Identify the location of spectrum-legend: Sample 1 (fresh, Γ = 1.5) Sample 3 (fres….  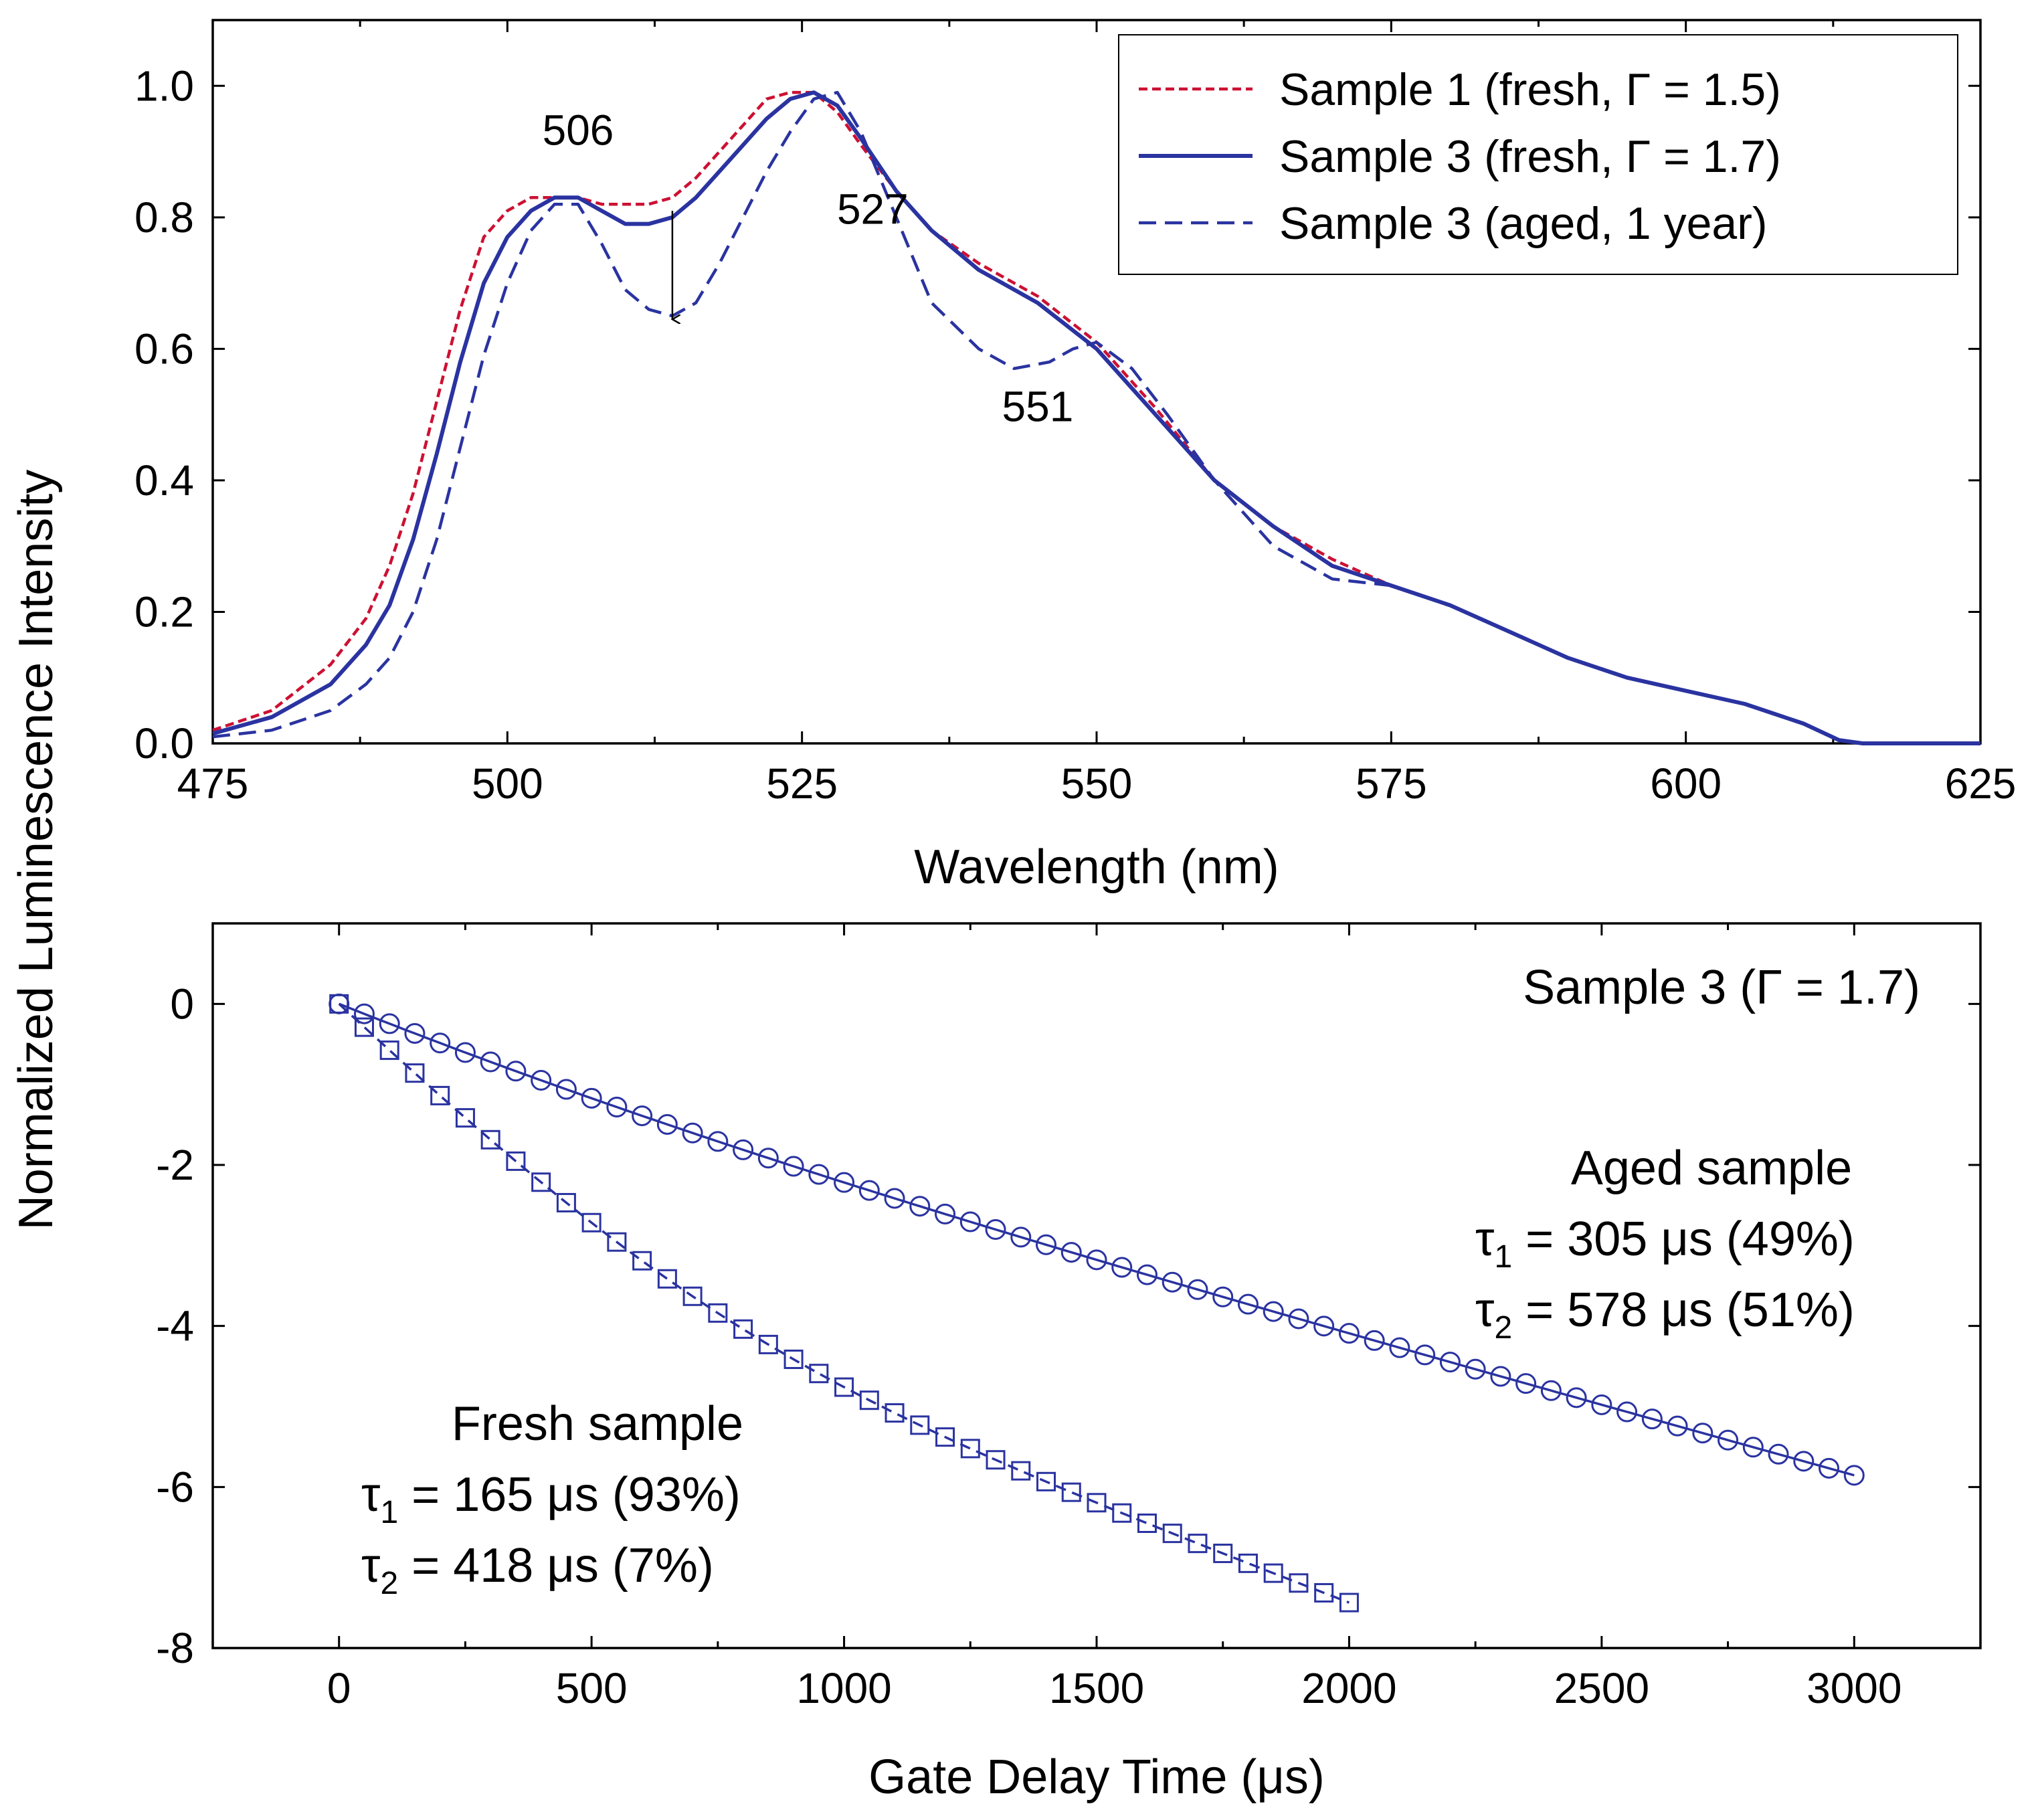
(1538, 154).